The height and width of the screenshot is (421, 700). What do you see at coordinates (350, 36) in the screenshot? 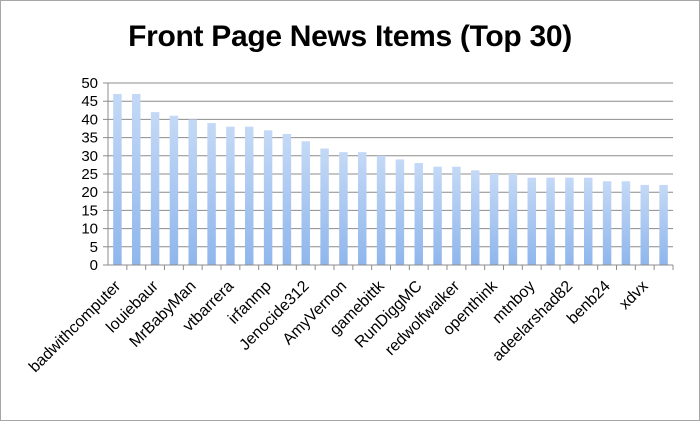
I see `chart-title: Front Page News Items (Top 30)` at bounding box center [350, 36].